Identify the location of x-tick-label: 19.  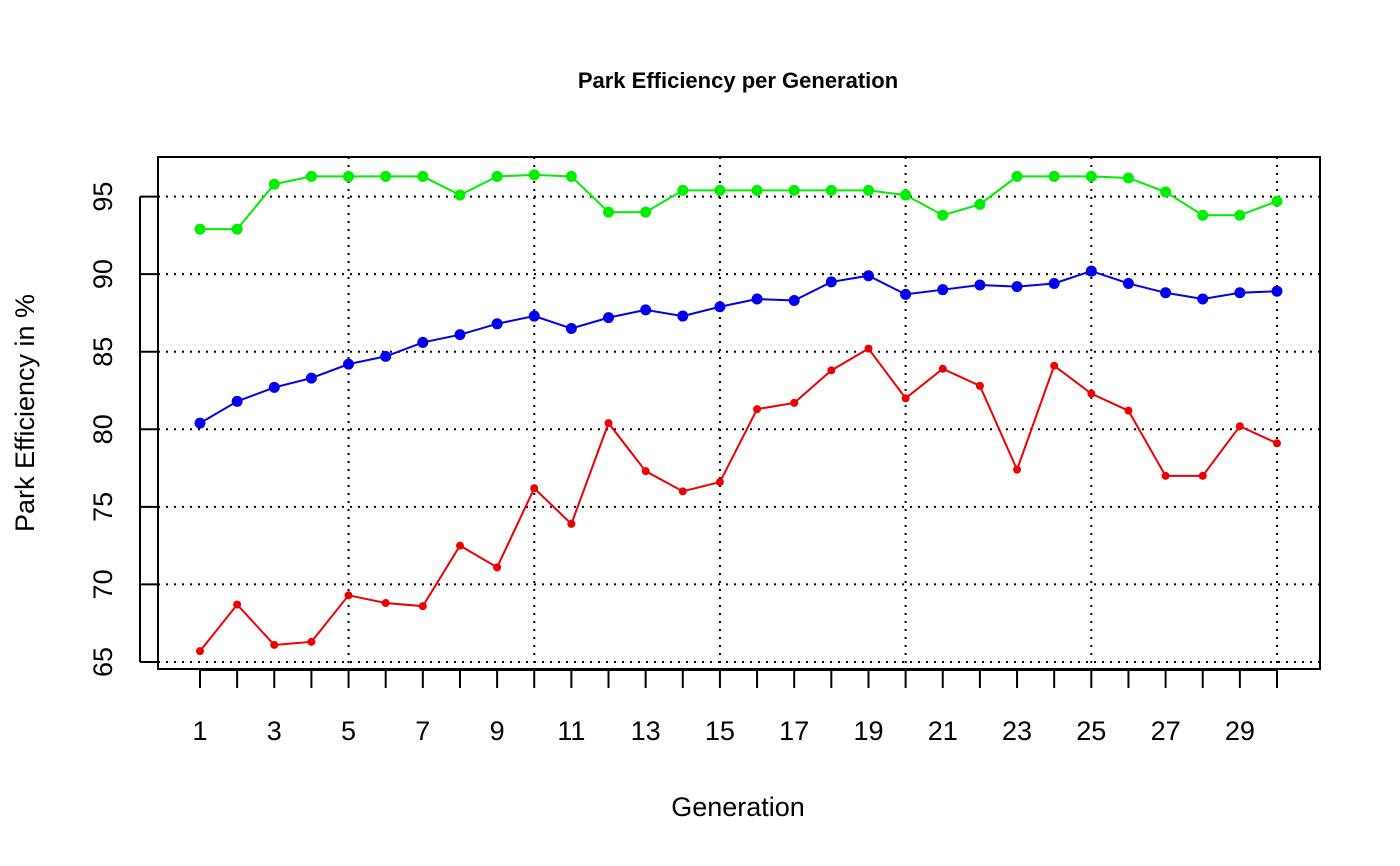
(868, 731).